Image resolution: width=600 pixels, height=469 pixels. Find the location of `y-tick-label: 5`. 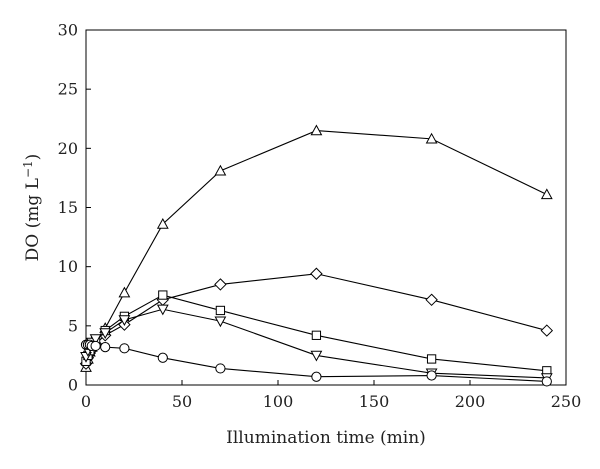

y-tick-label: 5 is located at coordinates (73, 325).